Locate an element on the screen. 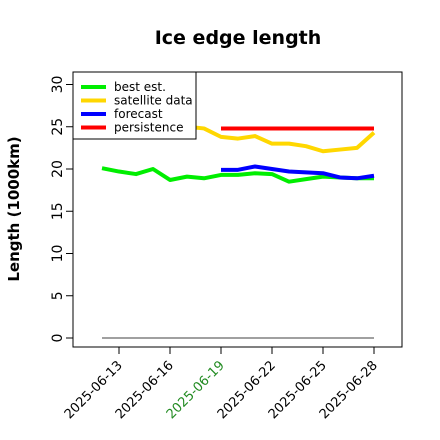 The height and width of the screenshot is (440, 440). y-tick-label: 5 is located at coordinates (58, 295).